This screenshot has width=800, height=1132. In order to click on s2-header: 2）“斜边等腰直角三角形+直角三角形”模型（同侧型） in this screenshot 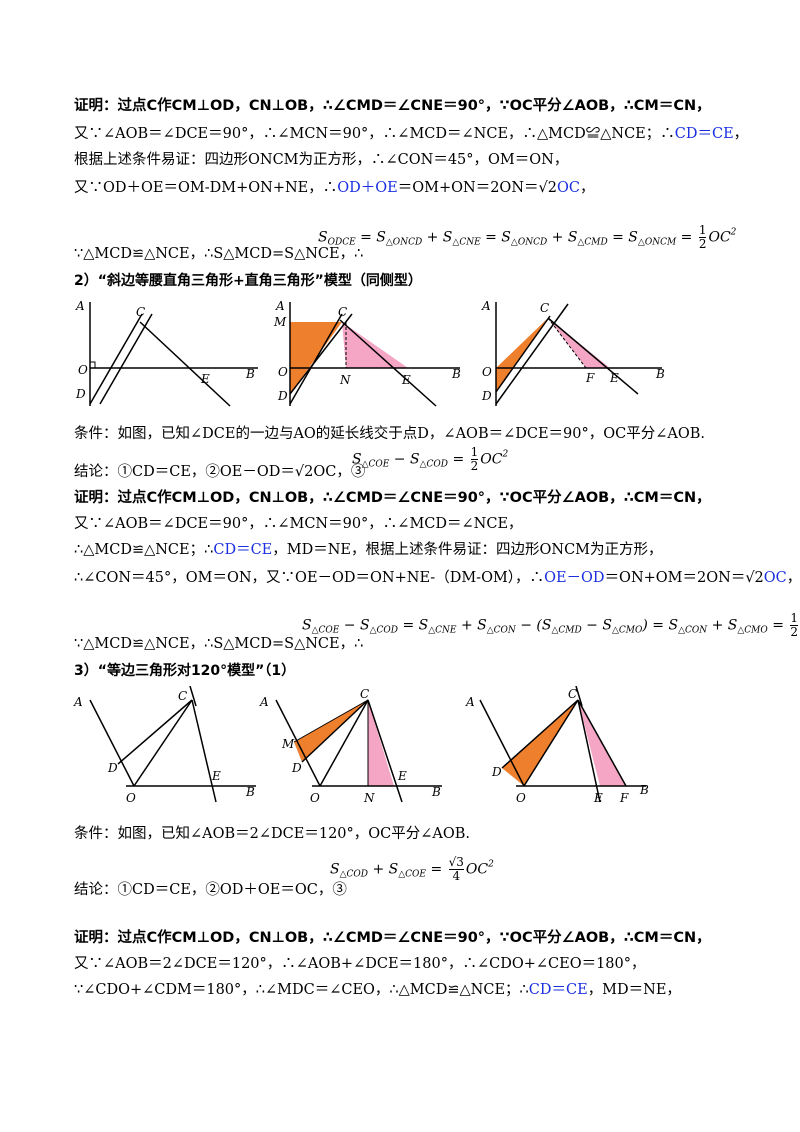, I will do `click(248, 281)`.